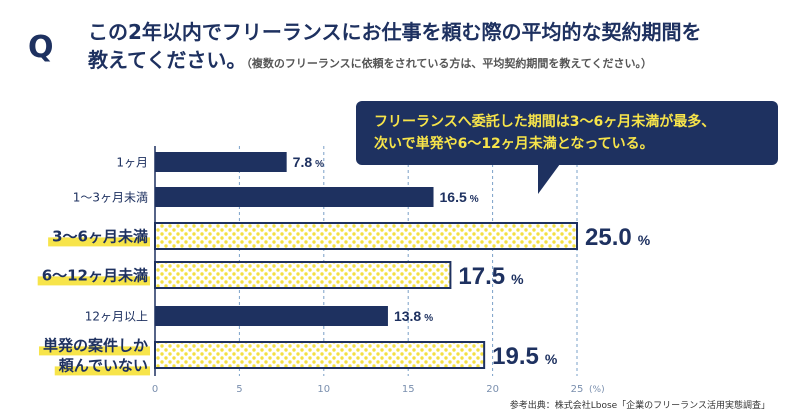 The height and width of the screenshot is (419, 800). I want to click on value-label: 16.5, so click(453, 197).